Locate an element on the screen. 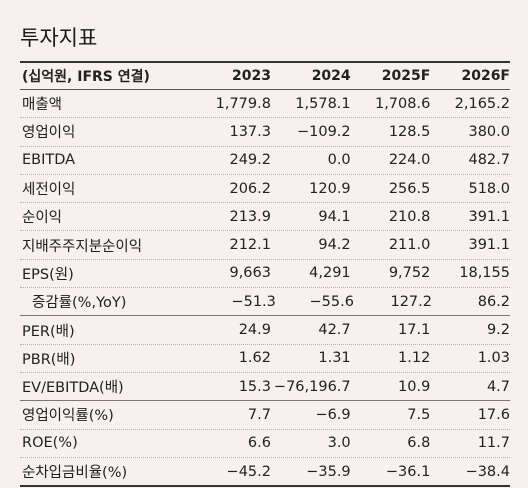 The height and width of the screenshot is (488, 528). table-row: 세전이익 206.2 120.9 256.5 518.0 is located at coordinates (265, 189).